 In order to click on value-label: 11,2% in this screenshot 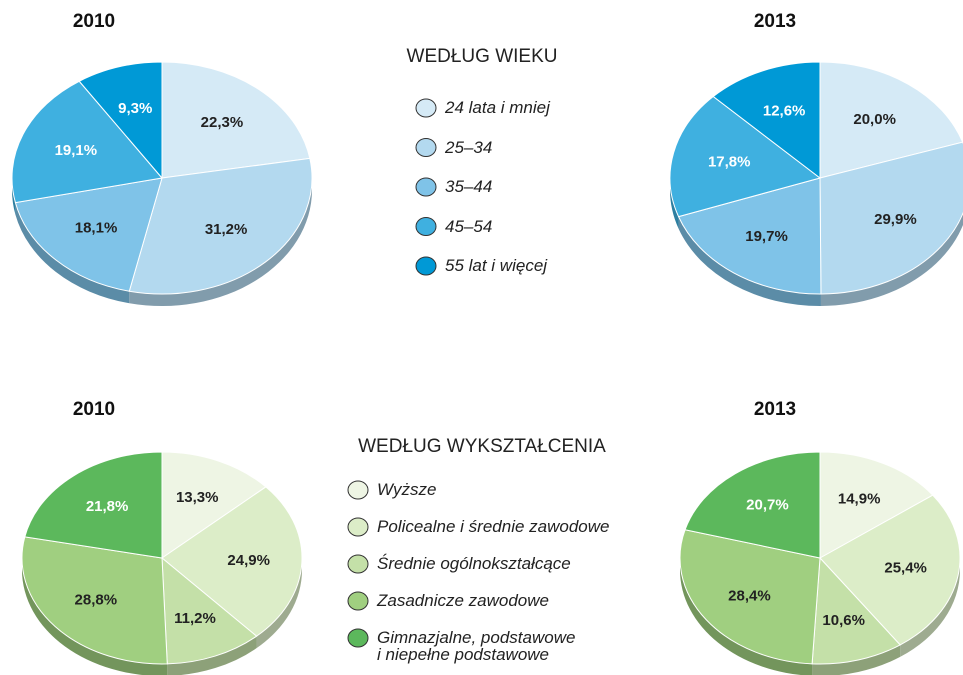, I will do `click(195, 618)`.